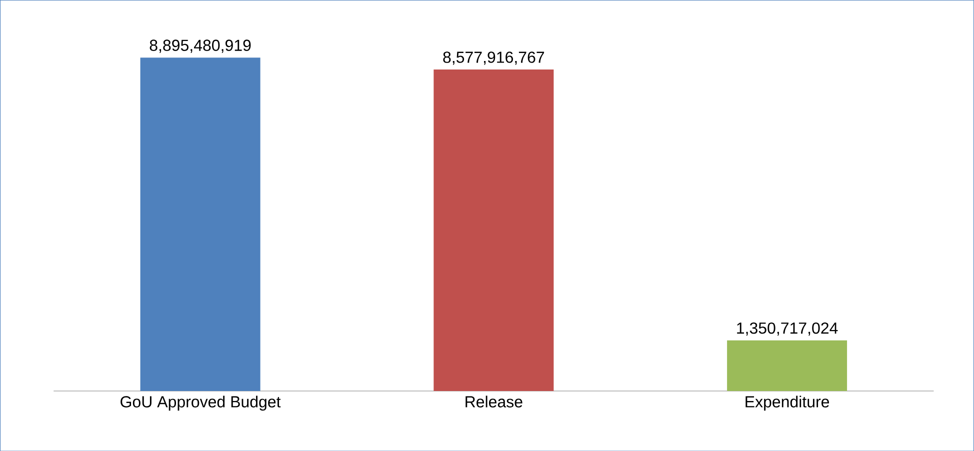  What do you see at coordinates (200, 46) in the screenshot?
I see `data-label: 8,895,480,919` at bounding box center [200, 46].